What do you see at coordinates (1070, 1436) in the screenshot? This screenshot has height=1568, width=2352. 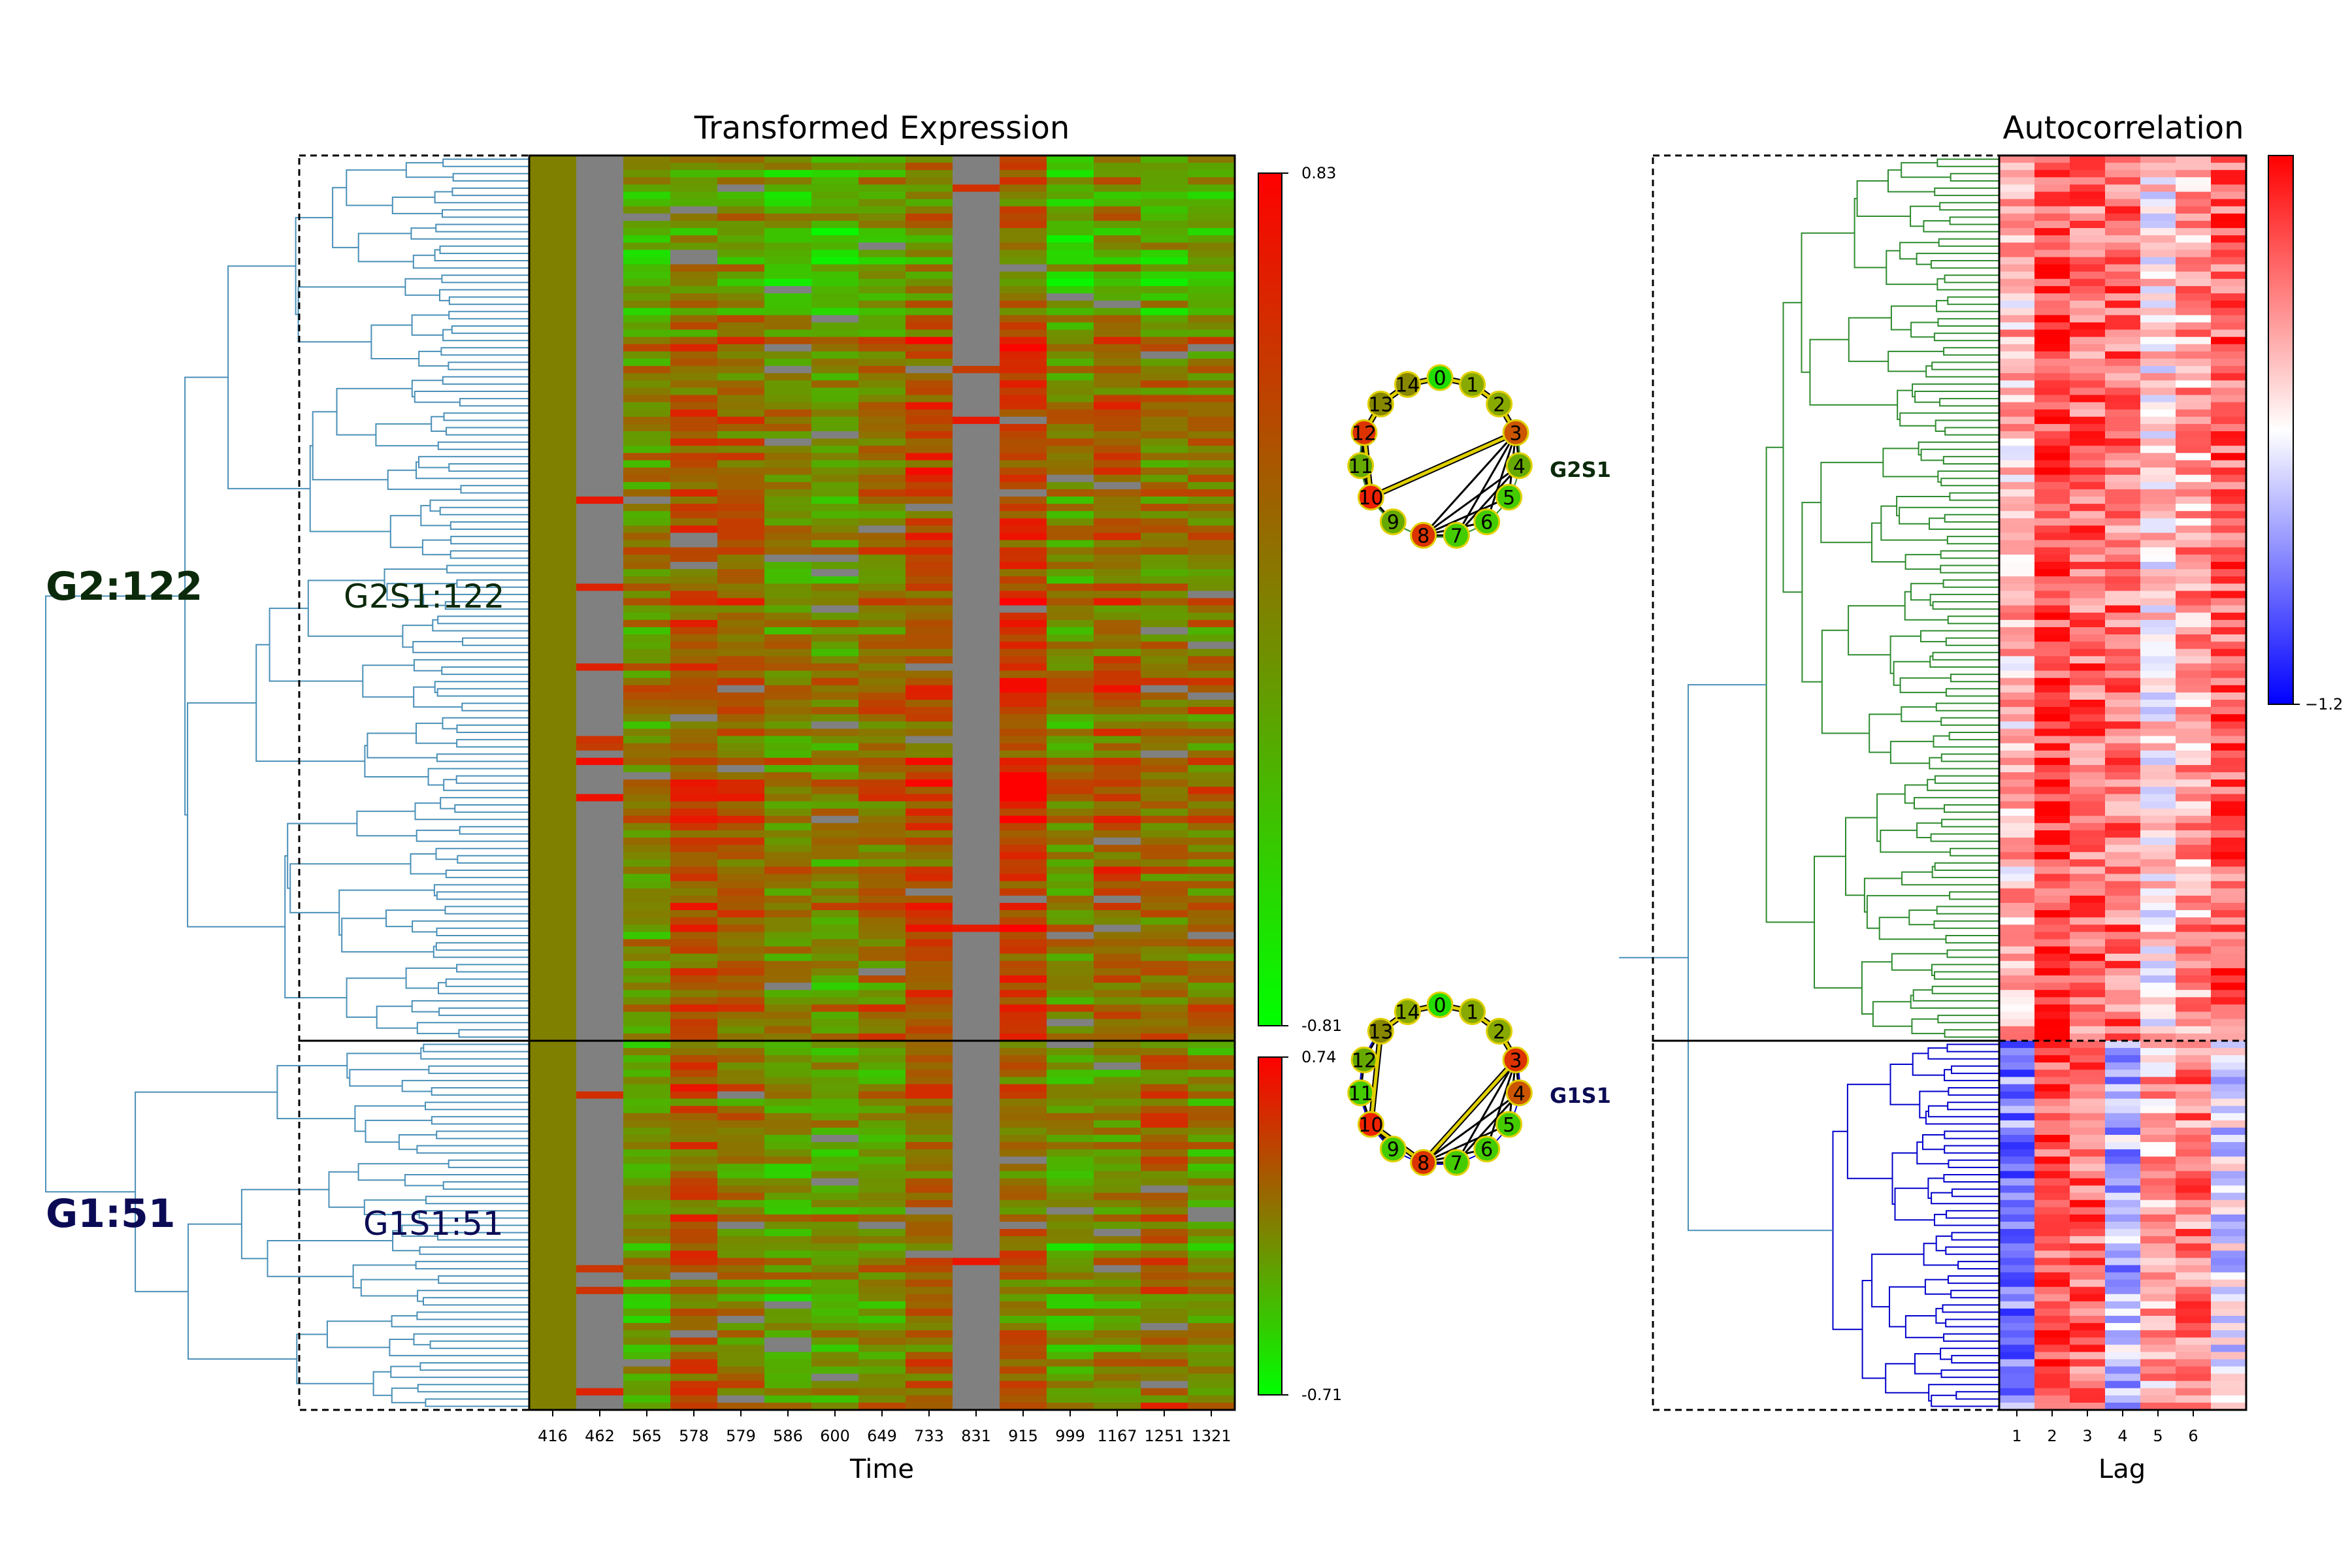 I see `expression-x-tick: 999` at bounding box center [1070, 1436].